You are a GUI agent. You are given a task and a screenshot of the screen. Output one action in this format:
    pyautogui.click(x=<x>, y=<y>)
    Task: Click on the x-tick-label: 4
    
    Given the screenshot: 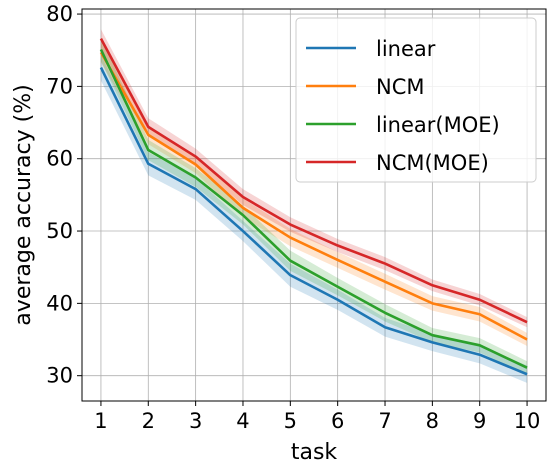 What is the action you would take?
    pyautogui.click(x=242, y=421)
    